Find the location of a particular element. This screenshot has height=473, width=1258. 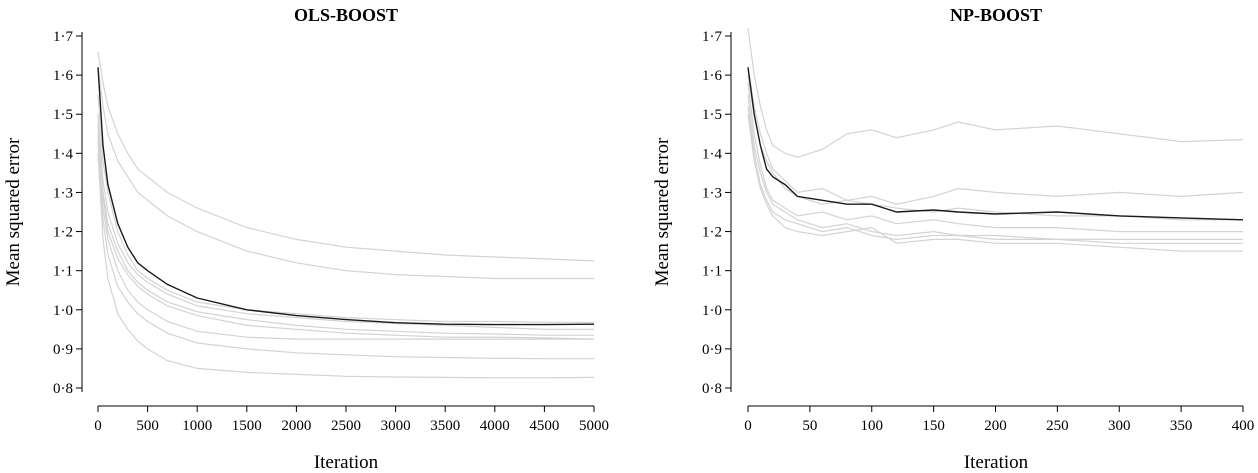

x-tick-label: 1500 is located at coordinates (247, 426).